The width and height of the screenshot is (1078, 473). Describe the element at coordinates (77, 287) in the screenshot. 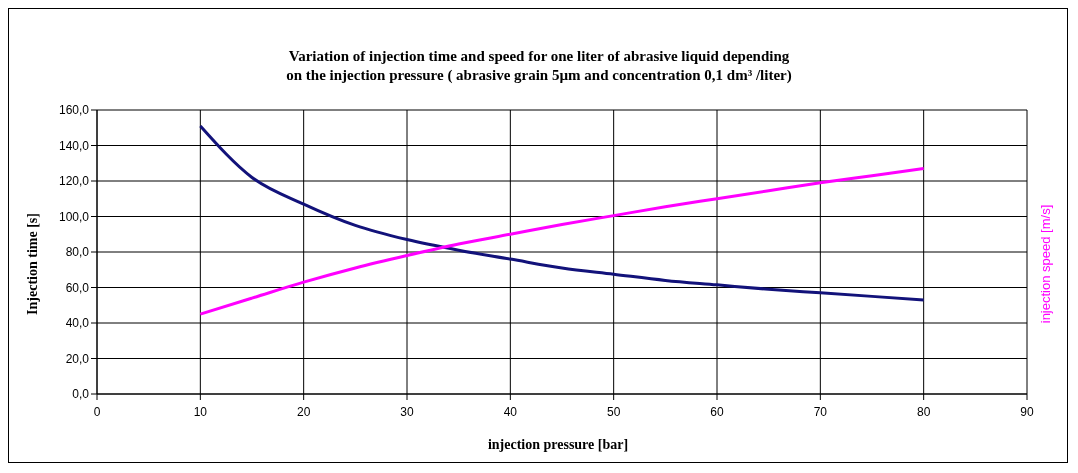

I see `y-tick-label: 60,0` at that location.